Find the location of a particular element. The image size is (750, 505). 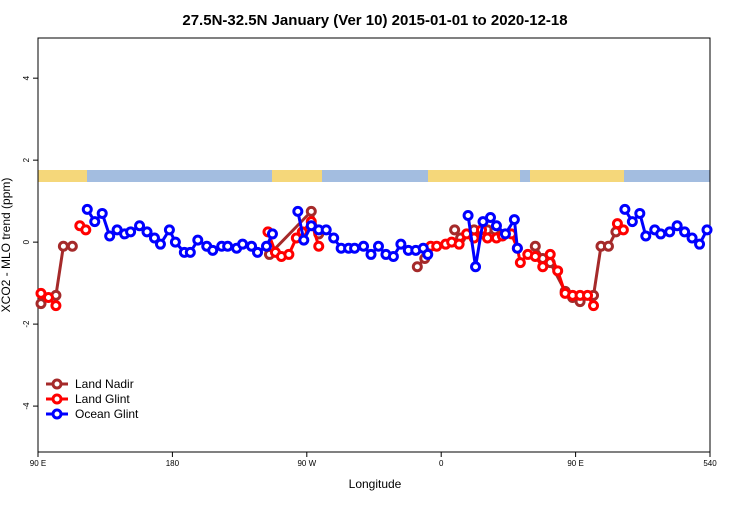

legend-label: Ocean Glint is located at coordinates (107, 414).